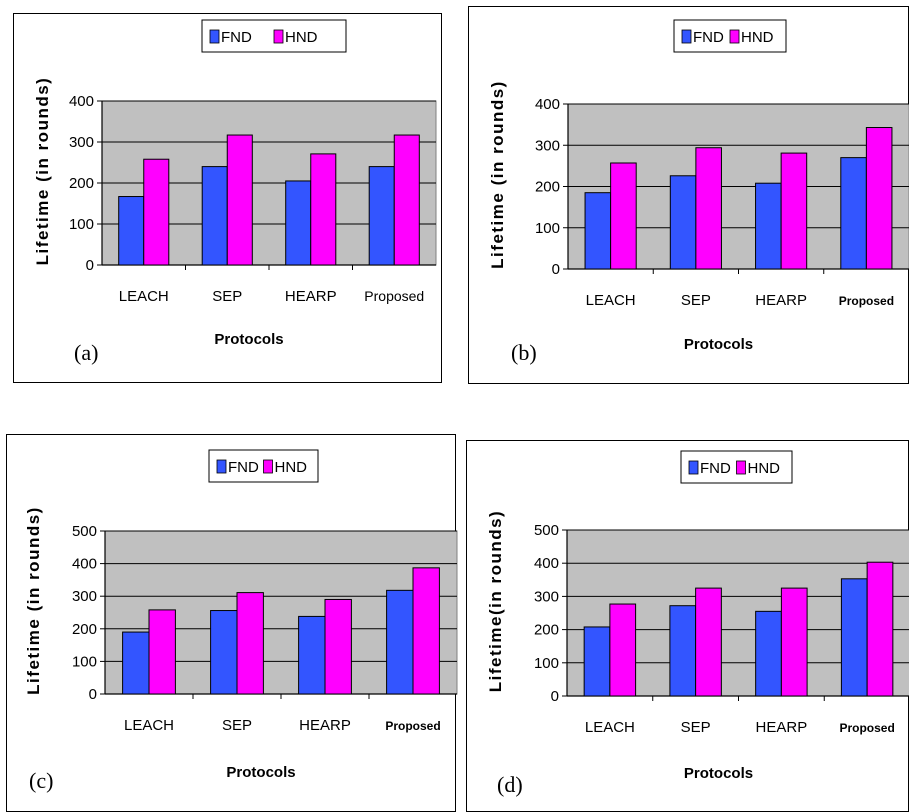 Image resolution: width=909 pixels, height=812 pixels. Describe the element at coordinates (84, 531) in the screenshot. I see `y-tick-label: 500` at that location.